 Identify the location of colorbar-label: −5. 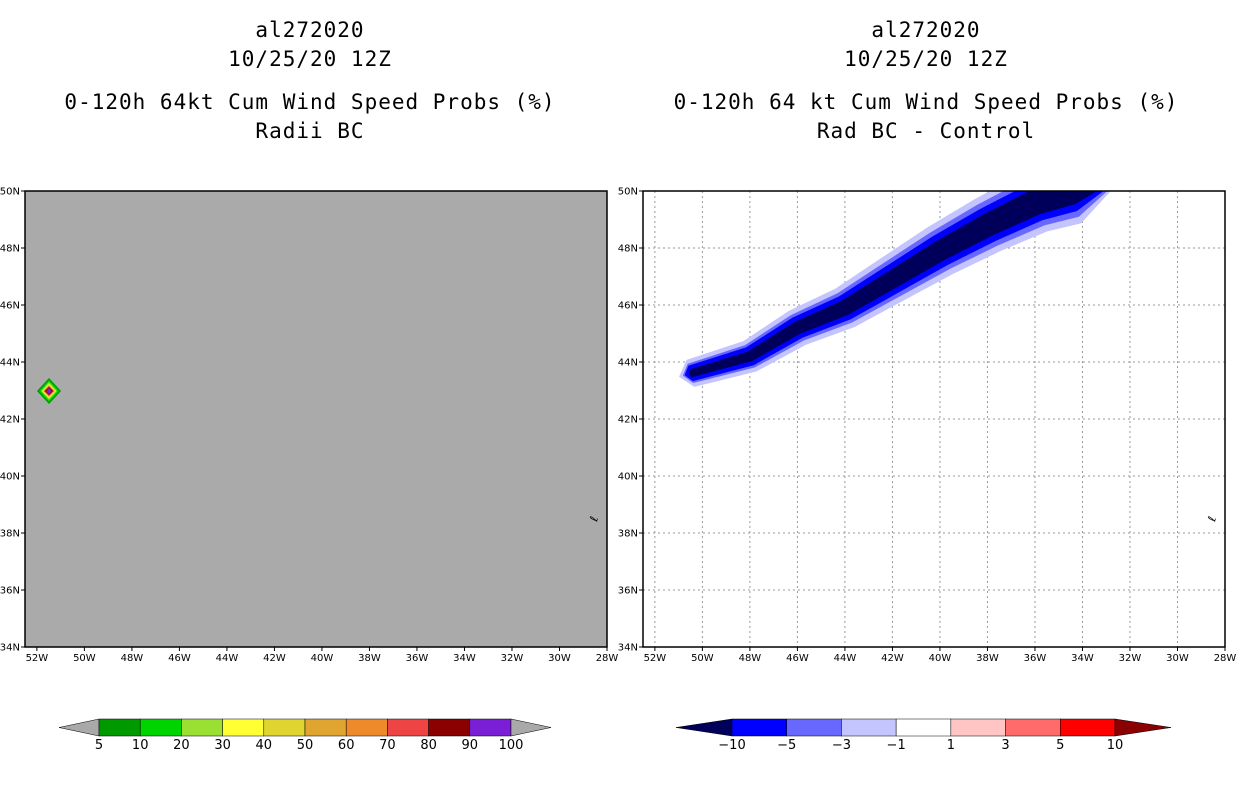
(786, 745).